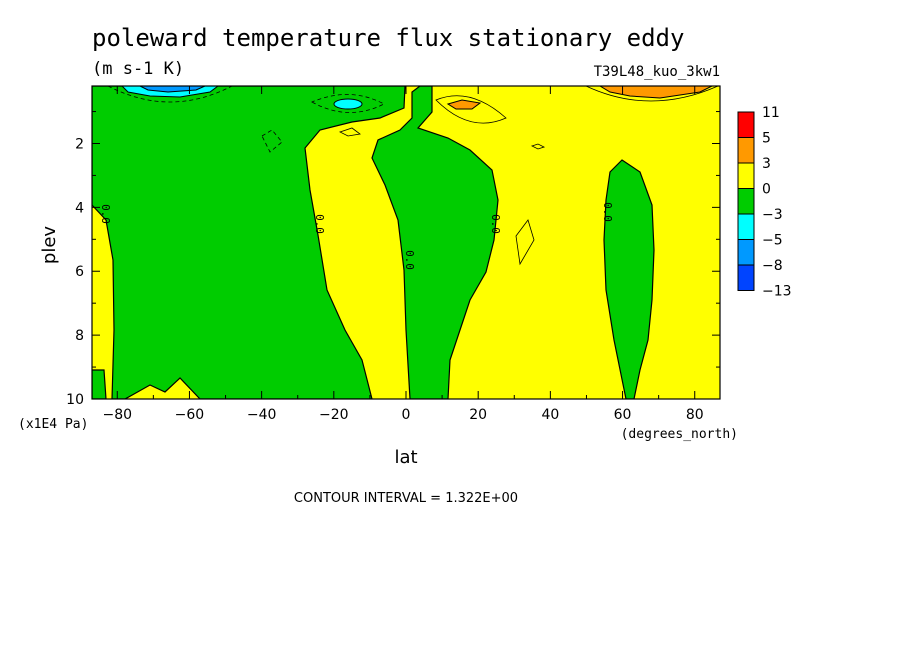 The width and height of the screenshot is (904, 654). Describe the element at coordinates (406, 415) in the screenshot. I see `x-tick-label-4: 0` at that location.